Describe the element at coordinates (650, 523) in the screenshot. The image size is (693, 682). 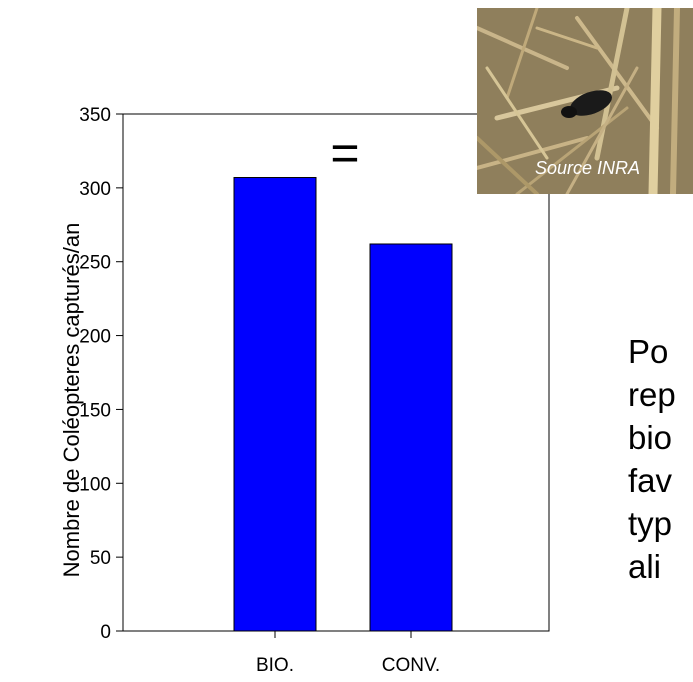
I see `side-text-line: typ` at that location.